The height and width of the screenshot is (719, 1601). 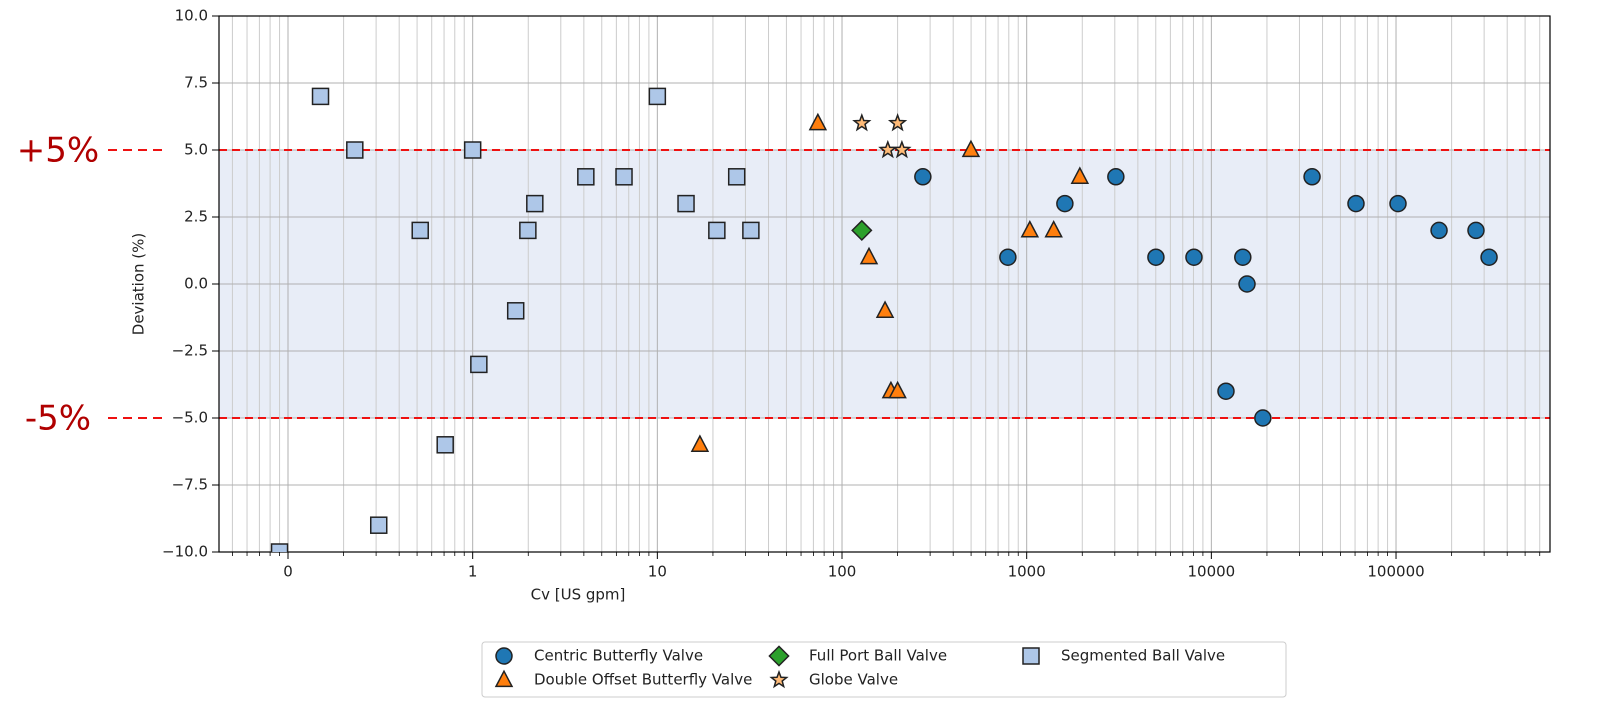 What do you see at coordinates (288, 572) in the screenshot?
I see `x-tick-label: 0` at bounding box center [288, 572].